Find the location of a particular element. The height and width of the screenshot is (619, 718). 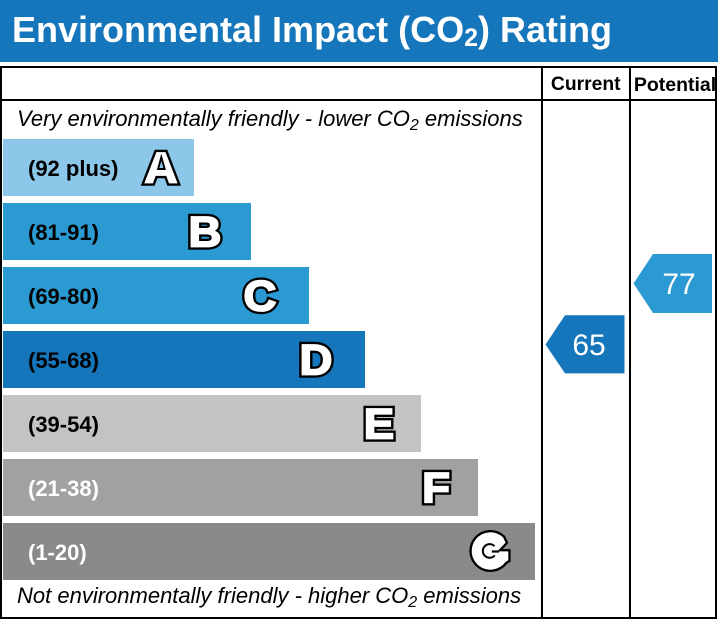

svg-text: C is located at coordinates (260, 297).